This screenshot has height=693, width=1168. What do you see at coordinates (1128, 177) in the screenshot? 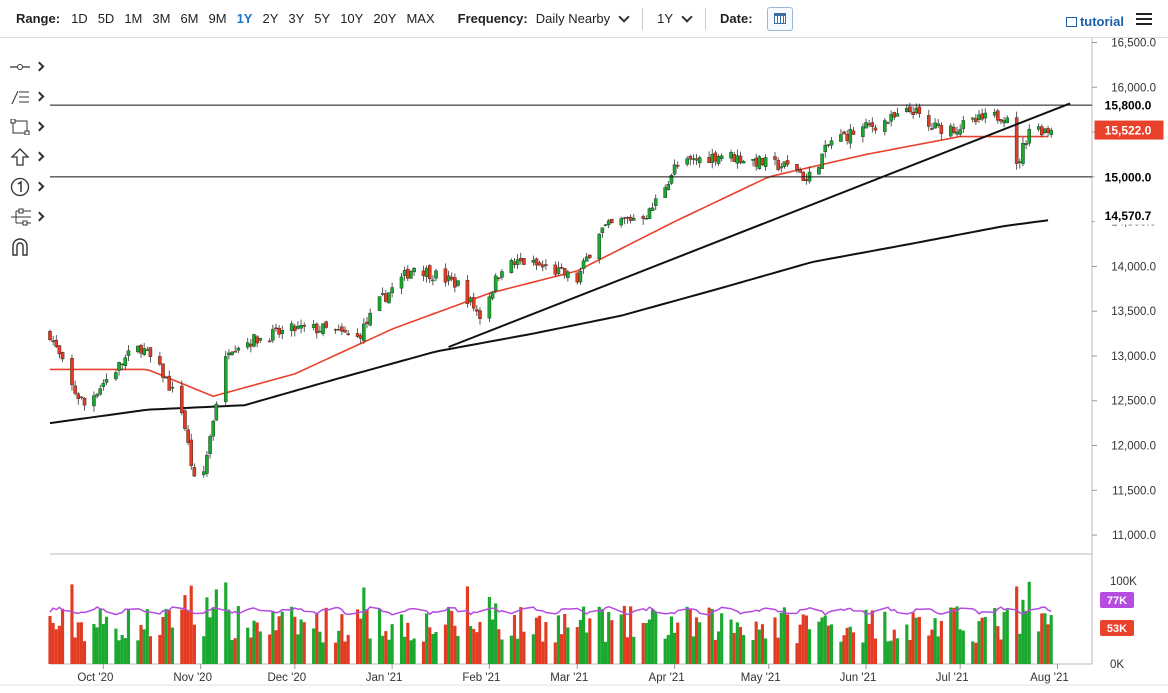
I see `price-level-label: 15,000.0` at bounding box center [1128, 177].